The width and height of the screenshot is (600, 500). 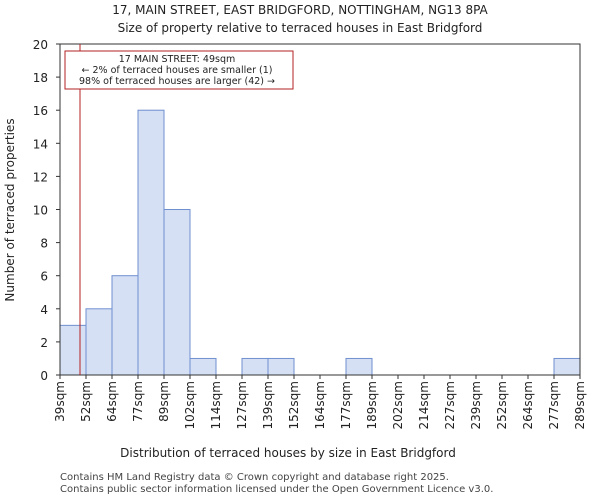 I want to click on x-tick-label: 252sqm, so click(x=502, y=405).